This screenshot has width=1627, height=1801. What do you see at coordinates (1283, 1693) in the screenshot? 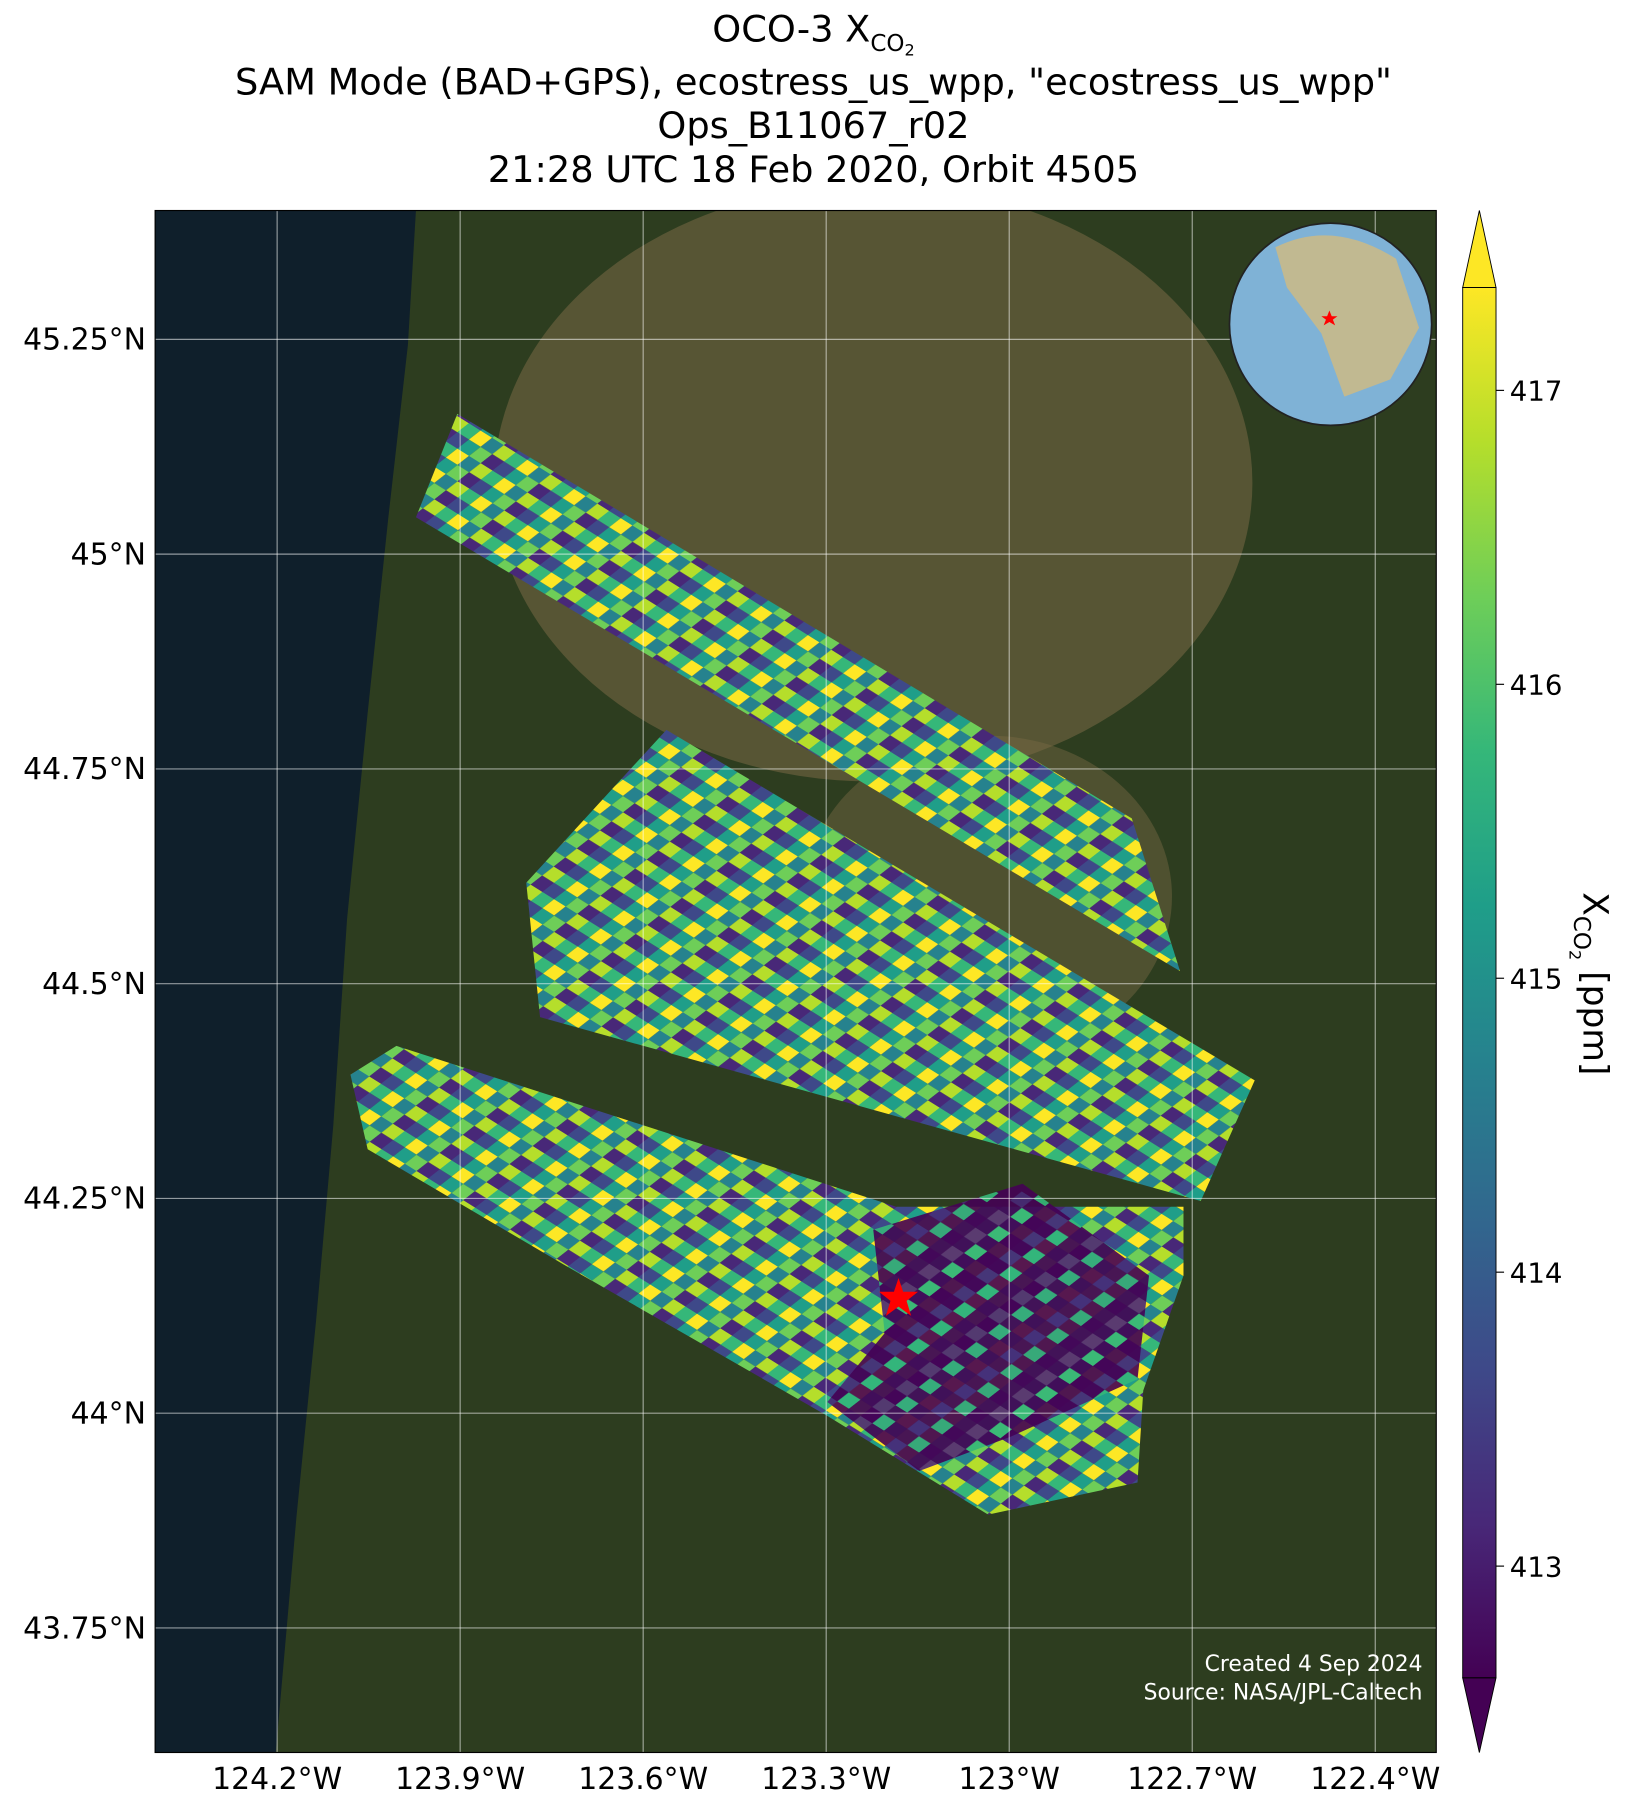
I see `credit: Source: NASA/JPL-Caltech` at bounding box center [1283, 1693].